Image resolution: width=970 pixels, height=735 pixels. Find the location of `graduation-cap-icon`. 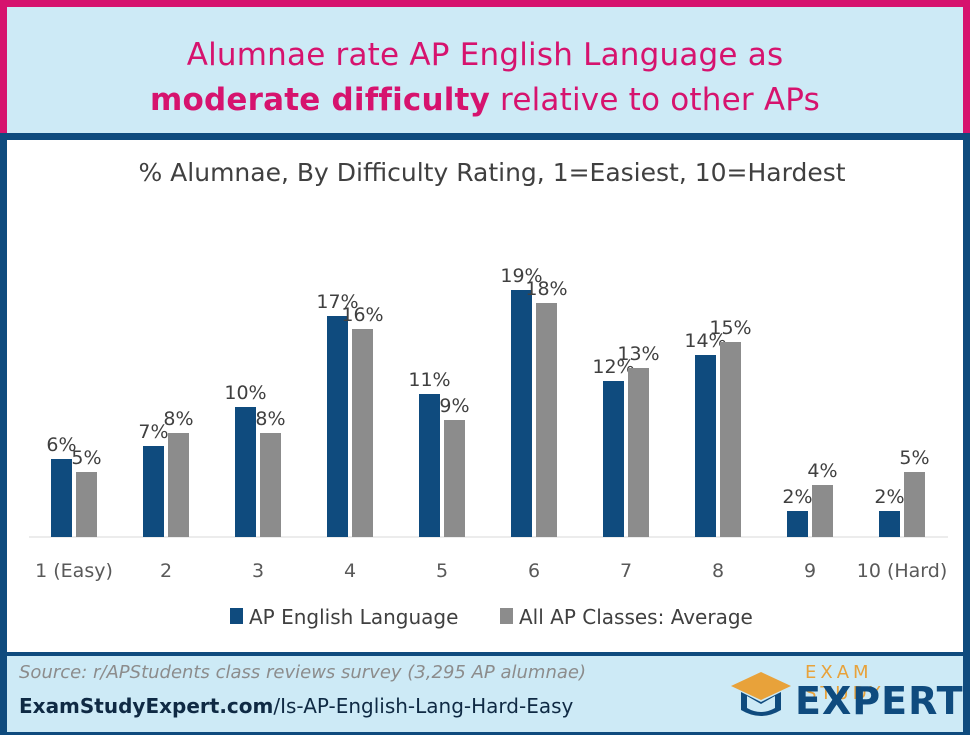

graduation-cap-icon is located at coordinates (761, 694).